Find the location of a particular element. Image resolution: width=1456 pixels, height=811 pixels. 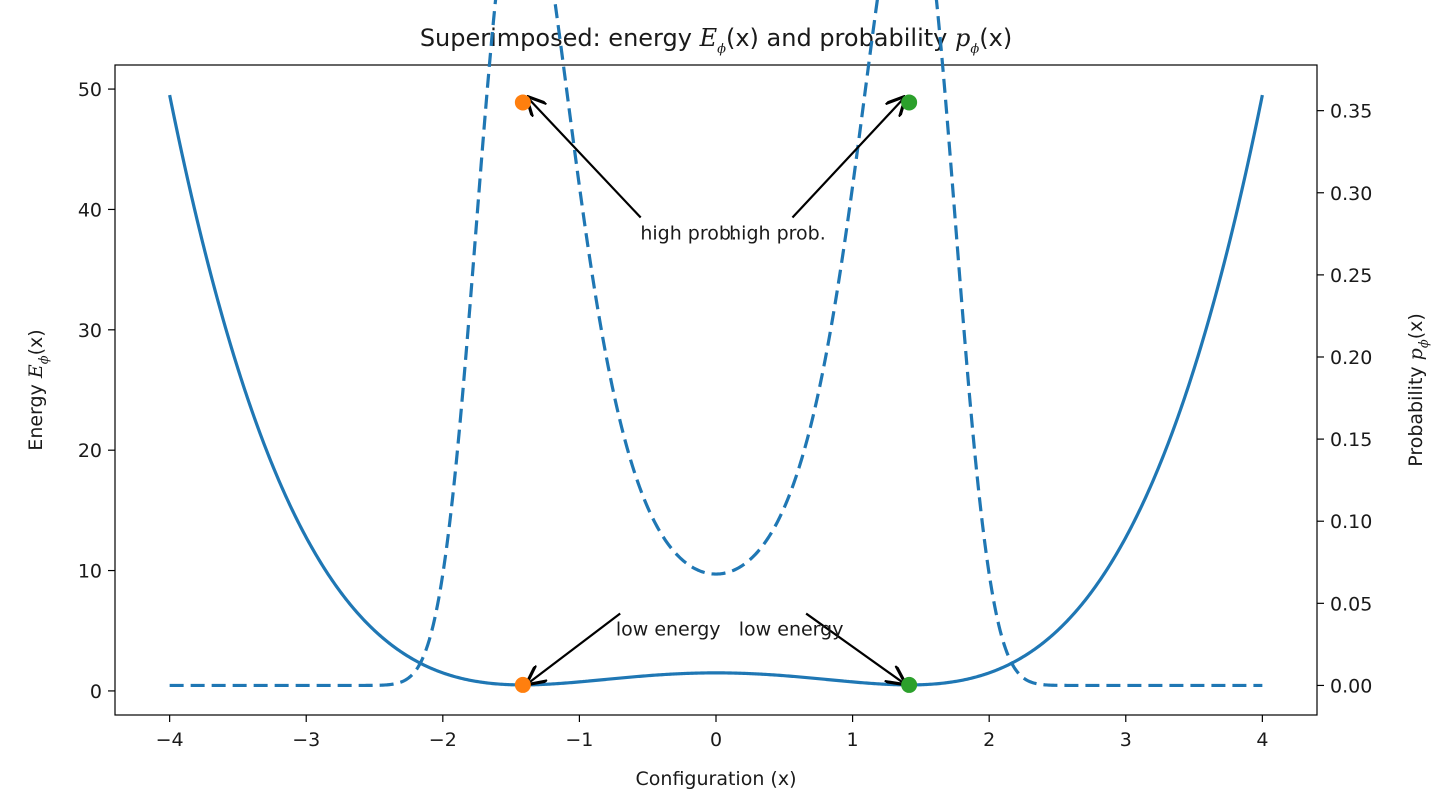

right-y-axis-ticks: 0.00 0.05 0.10 0.15 0.20 0.25 0.30 0.35 is located at coordinates (1344, 399).